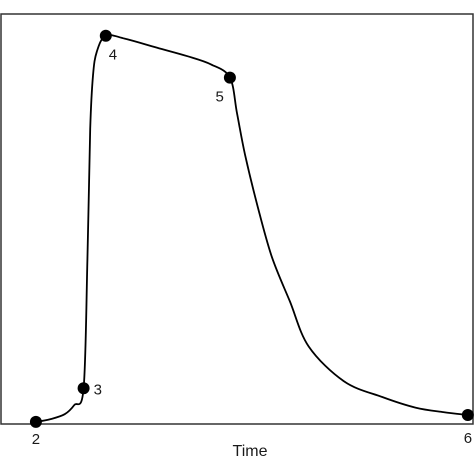  I want to click on point-label-5: 5, so click(220, 97).